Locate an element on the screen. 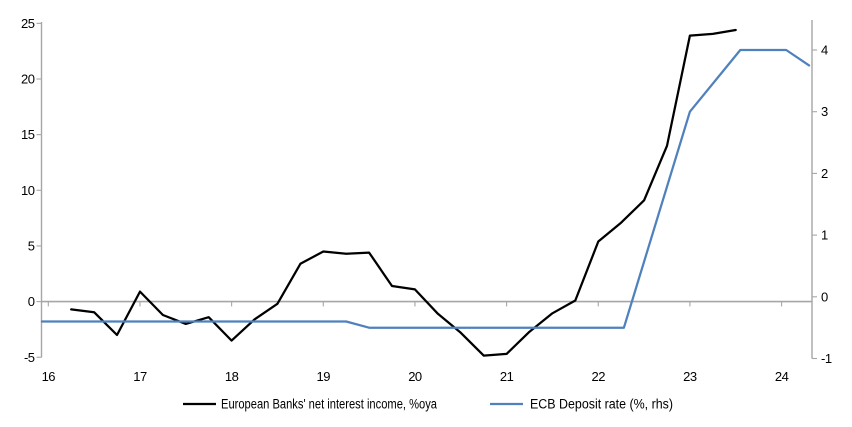  left-axis-tick-label: 20 is located at coordinates (28, 79).